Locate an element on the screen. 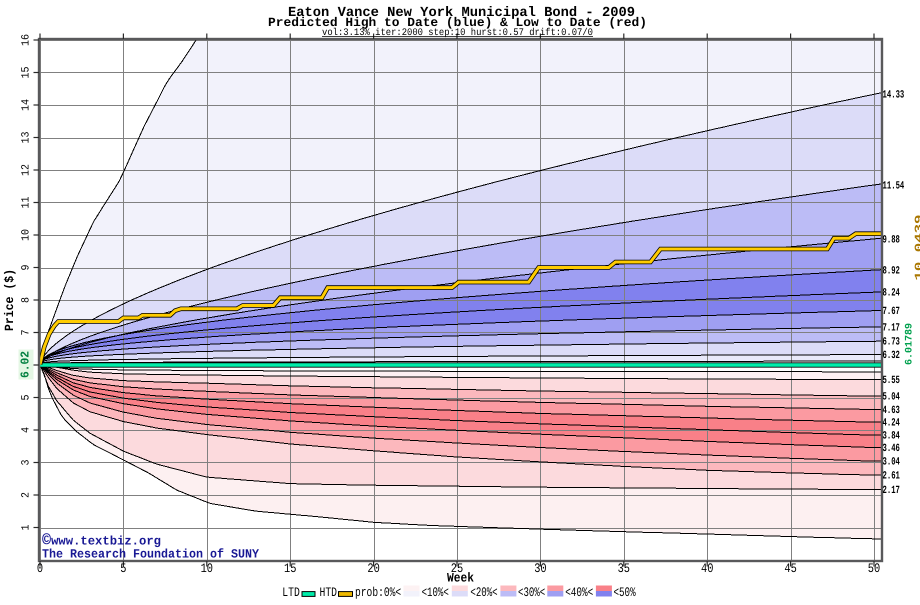  svg-text: <20%< is located at coordinates (483, 592).